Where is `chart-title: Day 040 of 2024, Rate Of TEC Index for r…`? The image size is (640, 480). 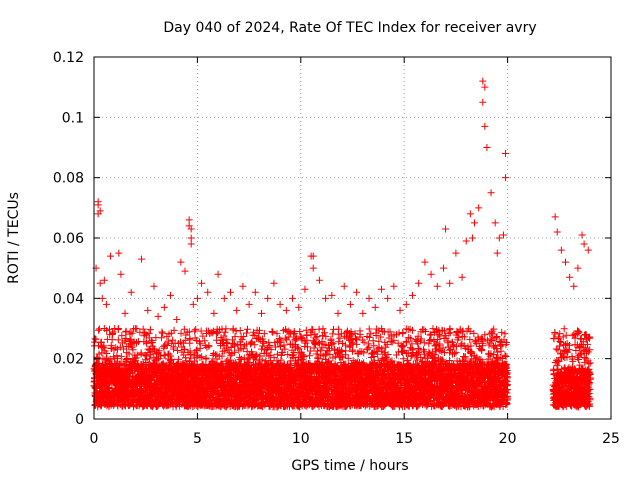
chart-title: Day 040 of 2024, Rate Of TEC Index for r… is located at coordinates (349, 28).